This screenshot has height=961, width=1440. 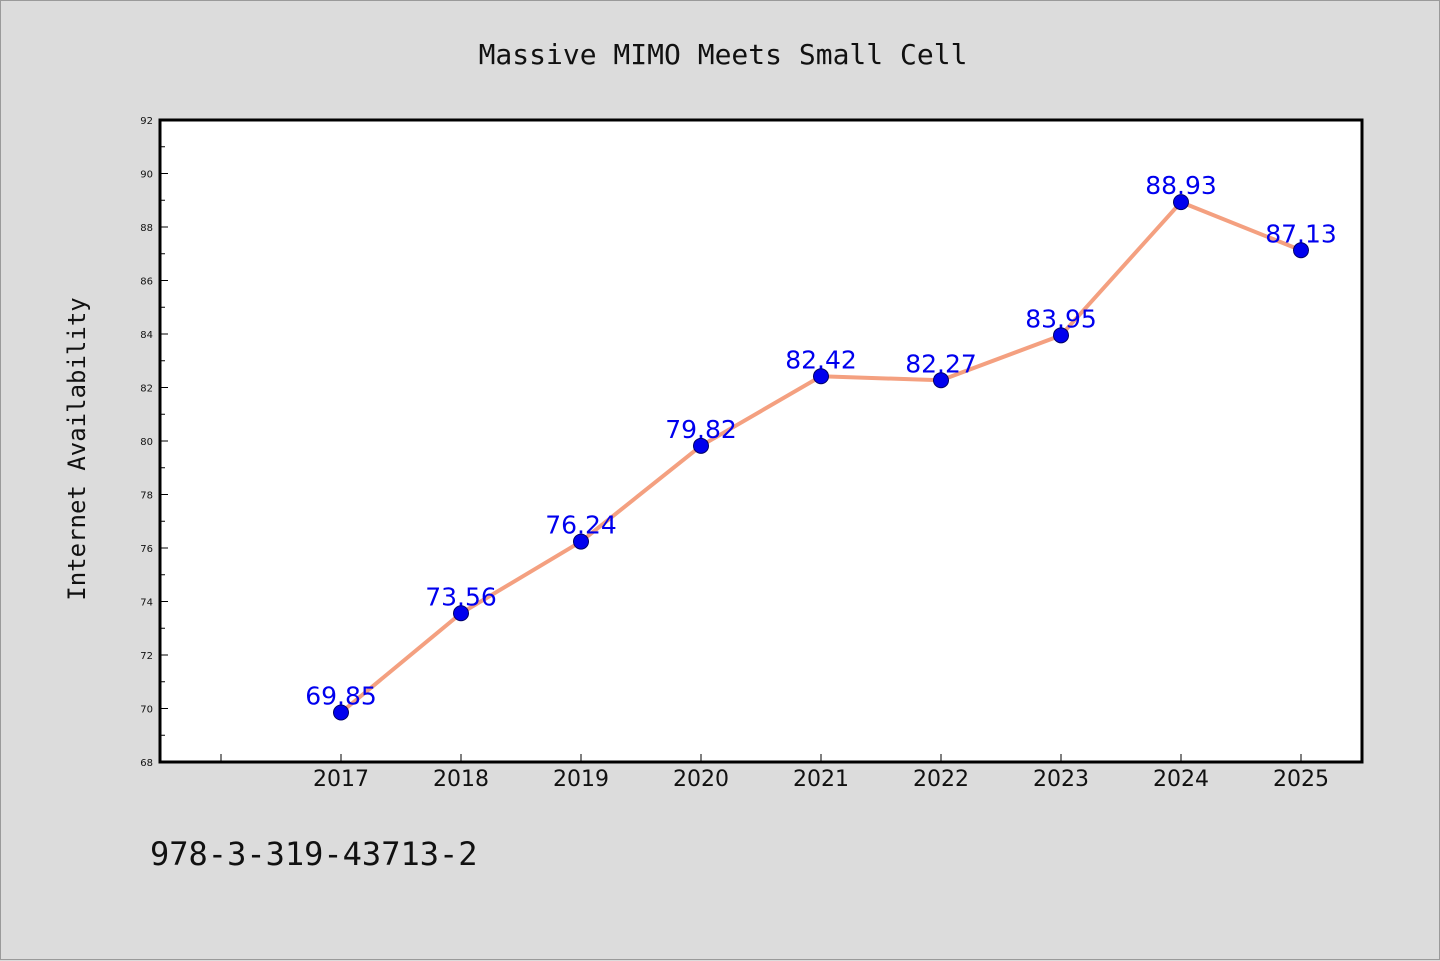 What do you see at coordinates (77, 448) in the screenshot?
I see `y-axis-label: Internet Availability` at bounding box center [77, 448].